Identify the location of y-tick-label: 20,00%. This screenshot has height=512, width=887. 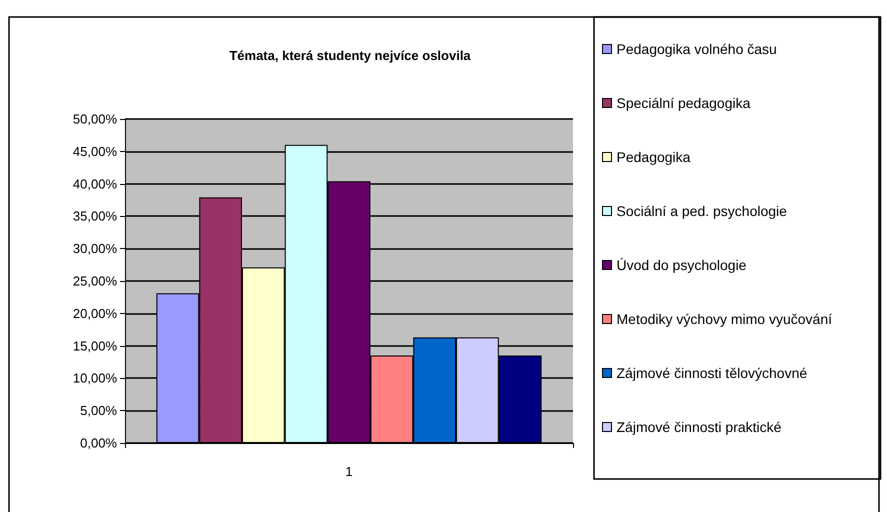
(95, 313).